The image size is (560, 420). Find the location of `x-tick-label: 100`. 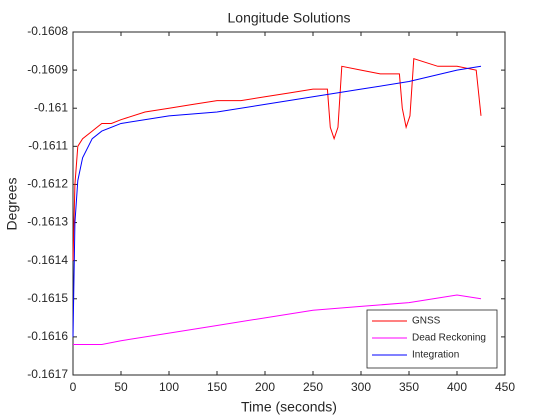

x-tick-label: 100 is located at coordinates (169, 387).